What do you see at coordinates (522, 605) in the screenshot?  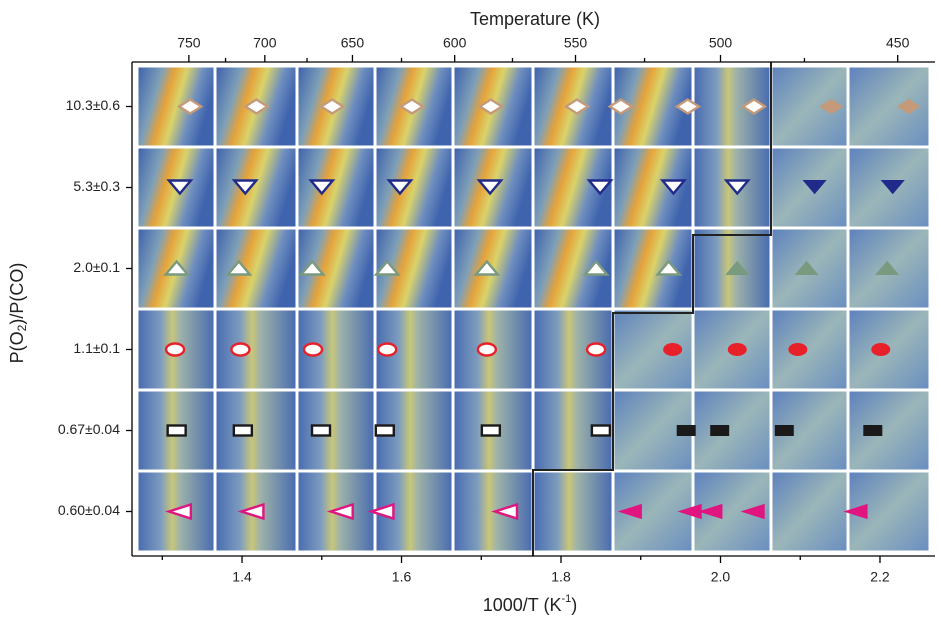 I see `x-label-main: 1000/T (K` at bounding box center [522, 605].